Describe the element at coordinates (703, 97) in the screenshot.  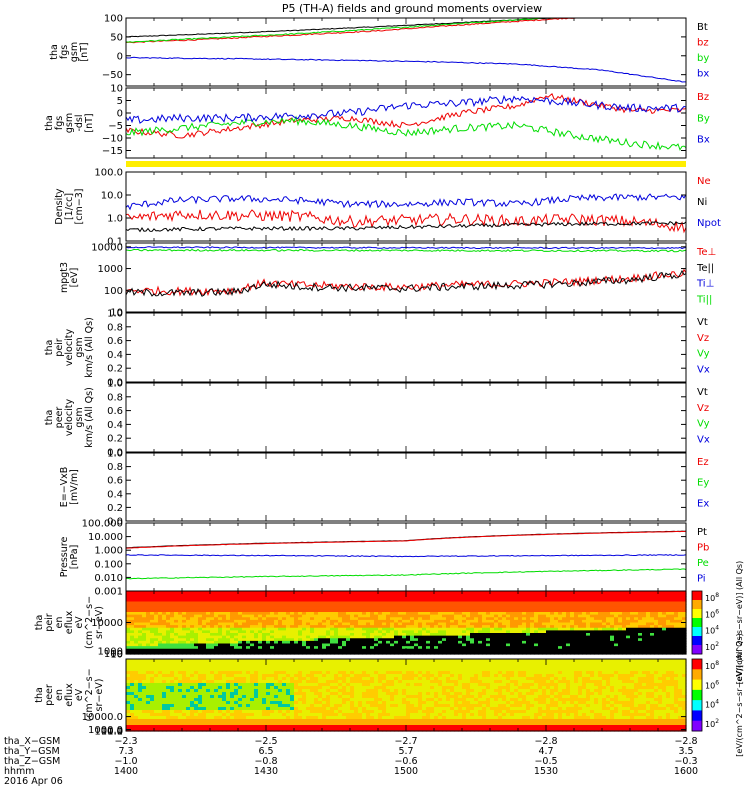
I see `legend-entry: Bz` at that location.